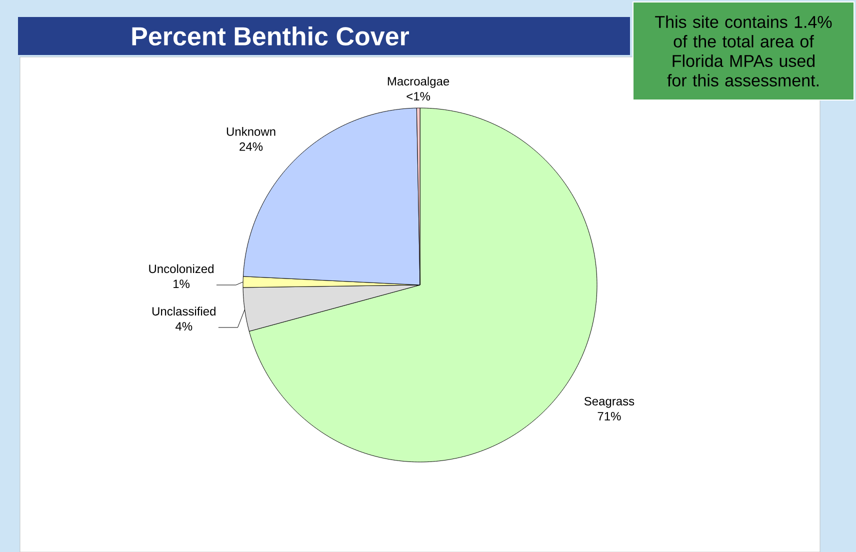  Describe the element at coordinates (609, 402) in the screenshot. I see `slice-label: Seagrass` at that location.